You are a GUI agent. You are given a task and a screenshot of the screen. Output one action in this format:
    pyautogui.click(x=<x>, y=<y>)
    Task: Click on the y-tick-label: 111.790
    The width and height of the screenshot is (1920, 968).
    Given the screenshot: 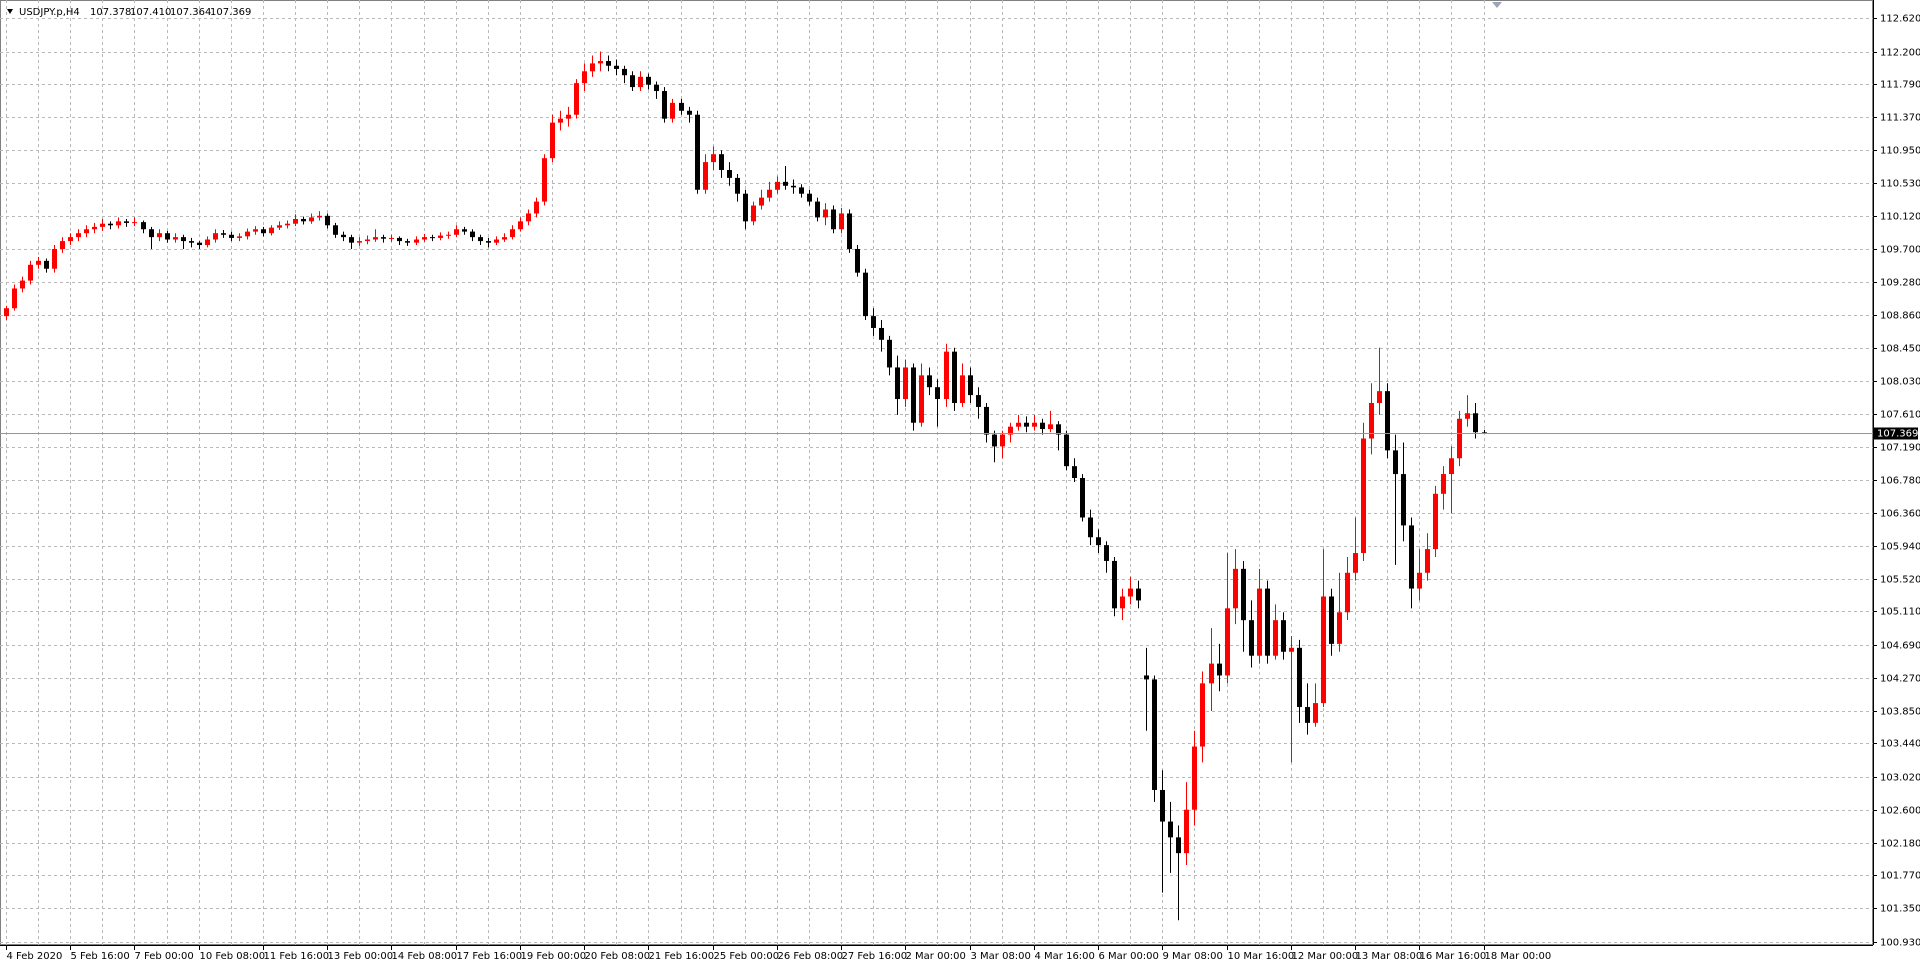 What is the action you would take?
    pyautogui.click(x=1900, y=85)
    